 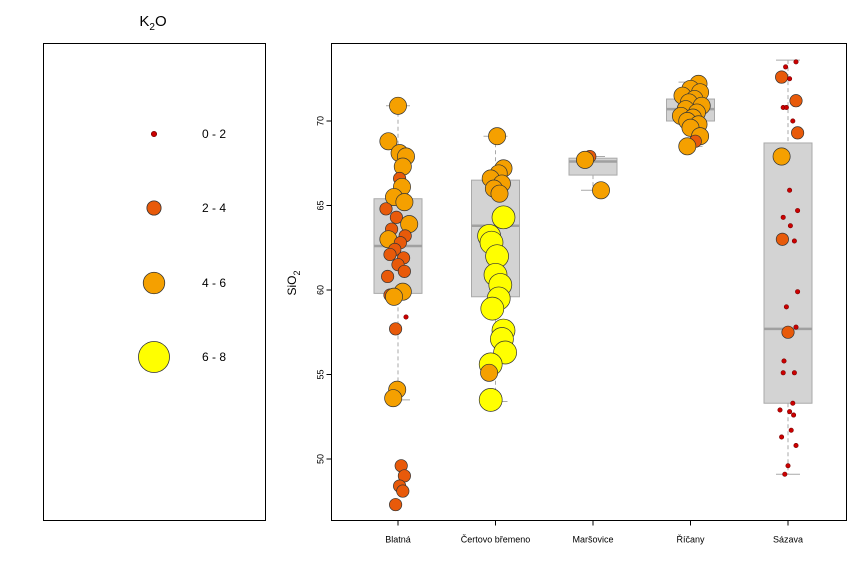 What do you see at coordinates (690, 540) in the screenshot?
I see `x-tick-label: Říčany` at bounding box center [690, 540].